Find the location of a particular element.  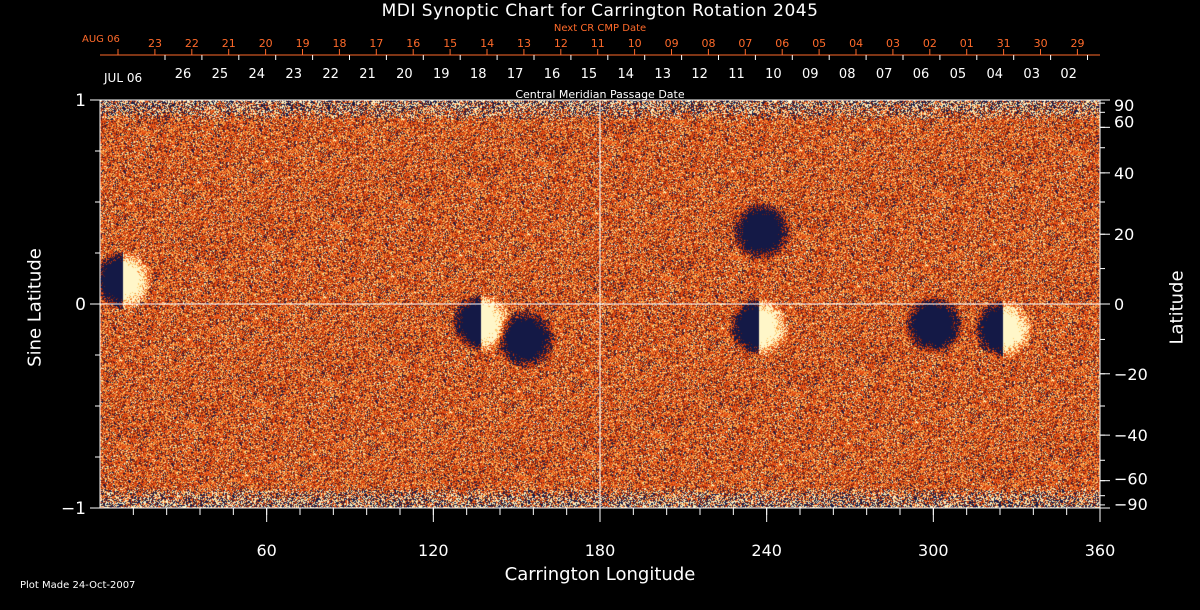

y-axis-right-label: Latitude is located at coordinates (1177, 307).